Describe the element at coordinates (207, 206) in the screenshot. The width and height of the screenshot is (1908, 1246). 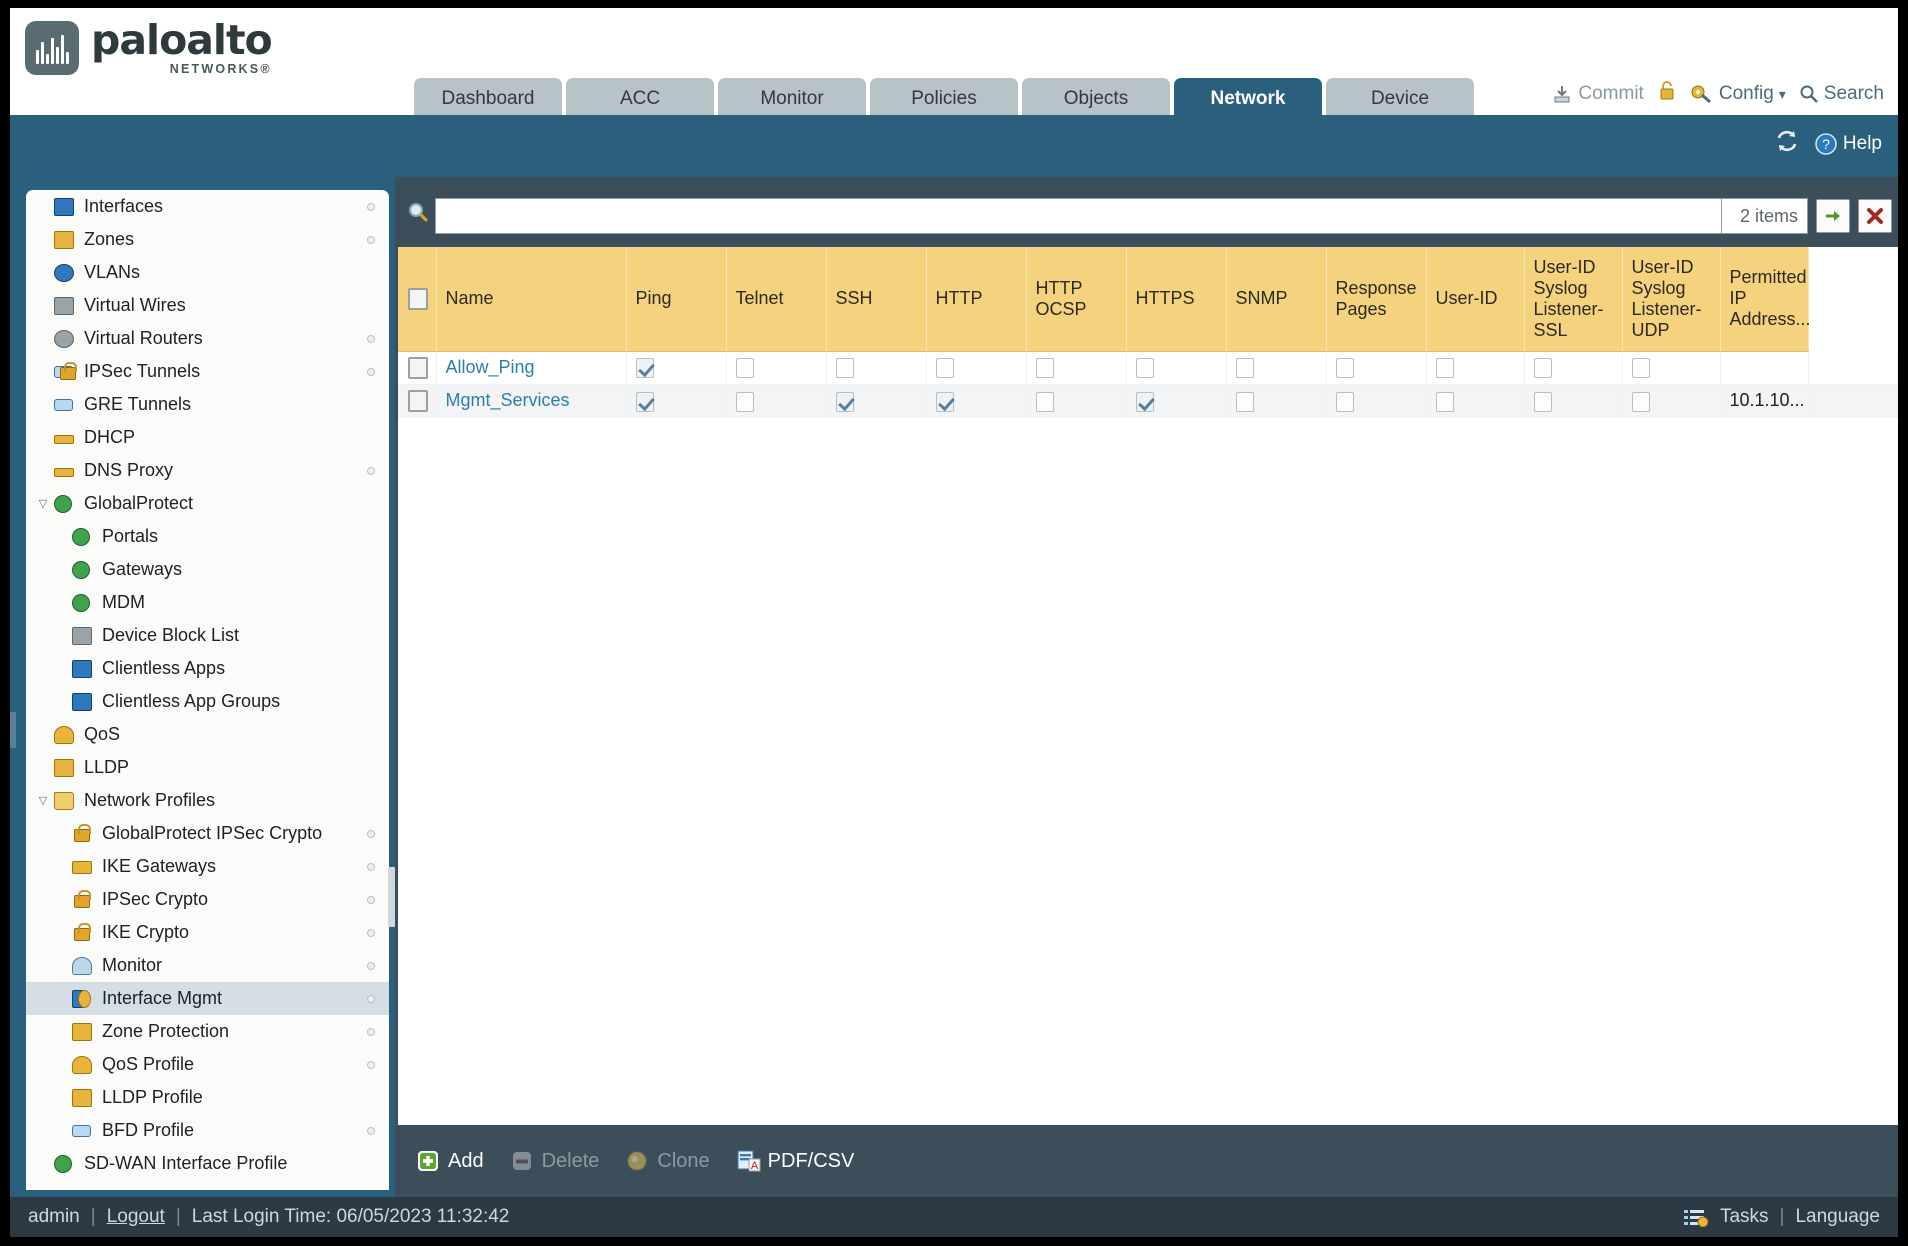
I see `sidebar-item-interfaces: Interfaces` at that location.